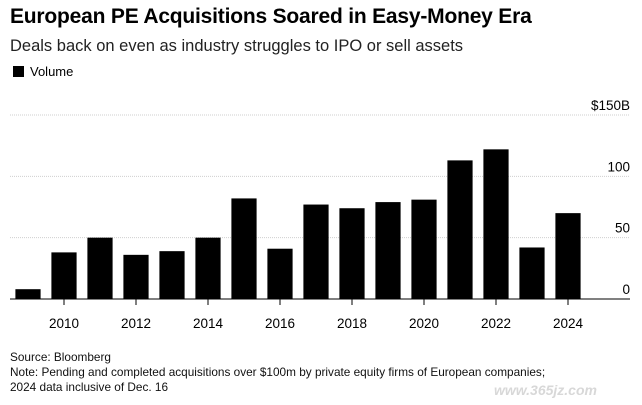  I want to click on x-tick-label: 2014, so click(208, 323).